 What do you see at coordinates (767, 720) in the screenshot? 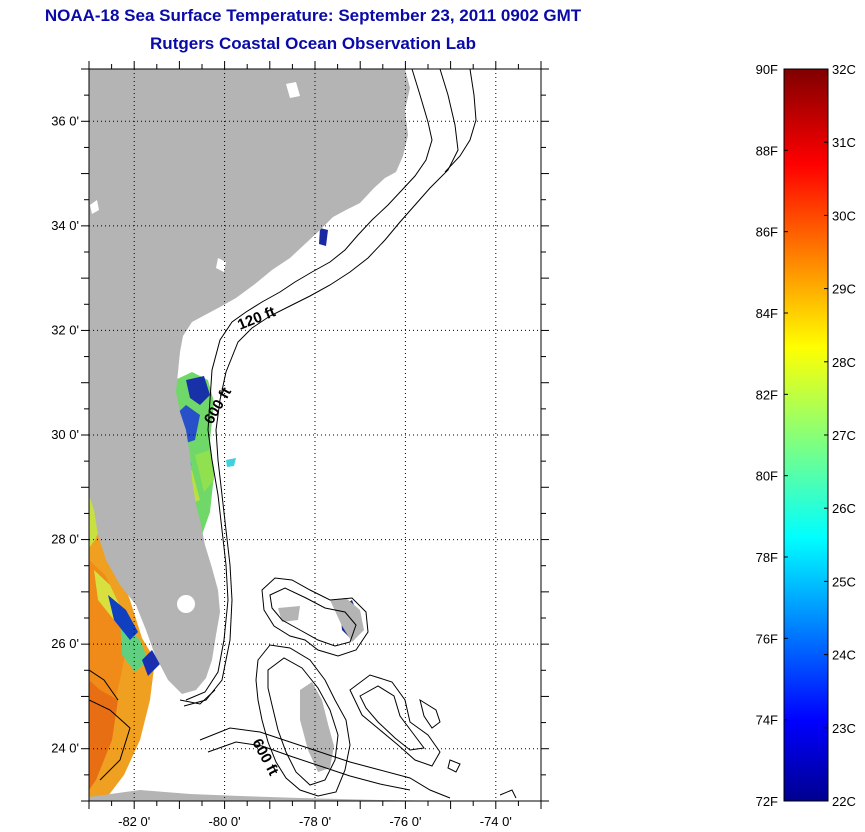
I see `colorbar-label-f: 74F` at bounding box center [767, 720].